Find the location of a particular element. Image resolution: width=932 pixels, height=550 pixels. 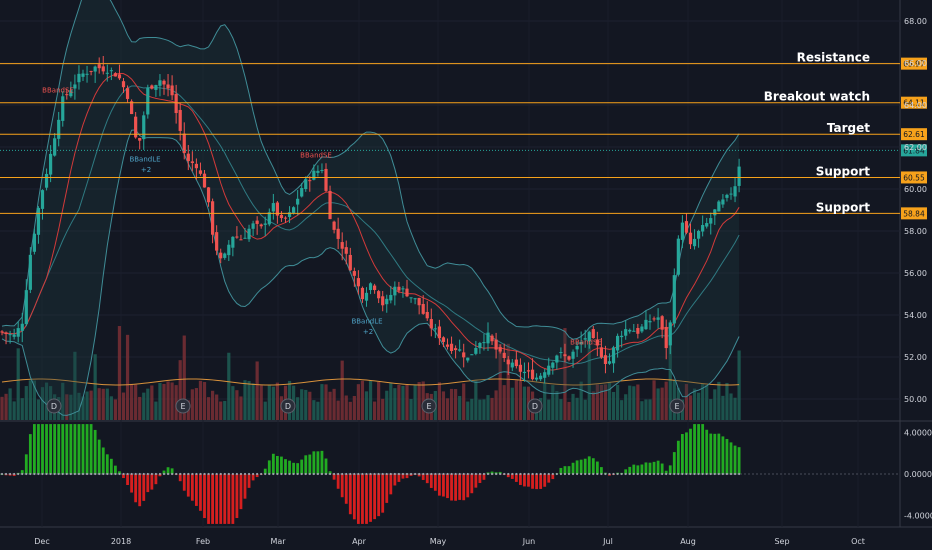

signal-label: BBandSE is located at coordinates (58, 90).